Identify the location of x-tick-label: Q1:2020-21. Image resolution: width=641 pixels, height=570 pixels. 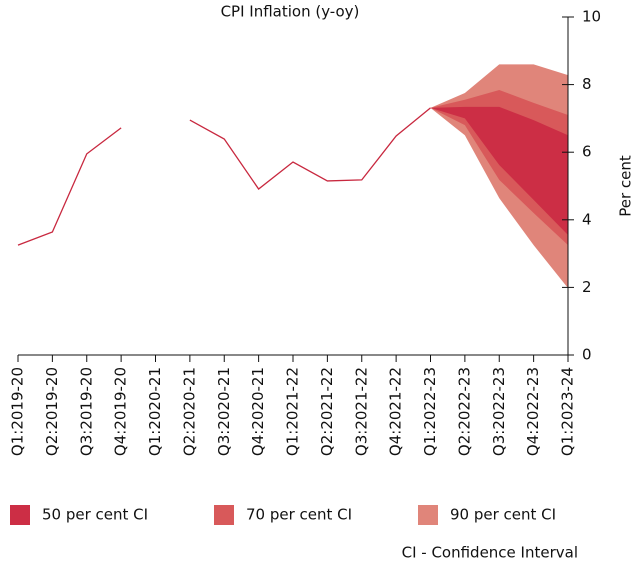
(155, 411).